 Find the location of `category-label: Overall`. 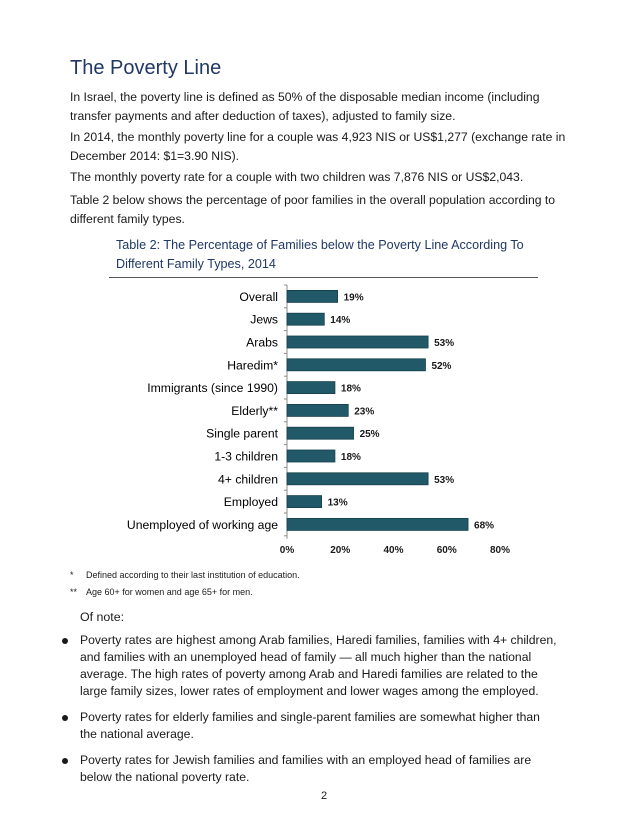

category-label: Overall is located at coordinates (258, 297).